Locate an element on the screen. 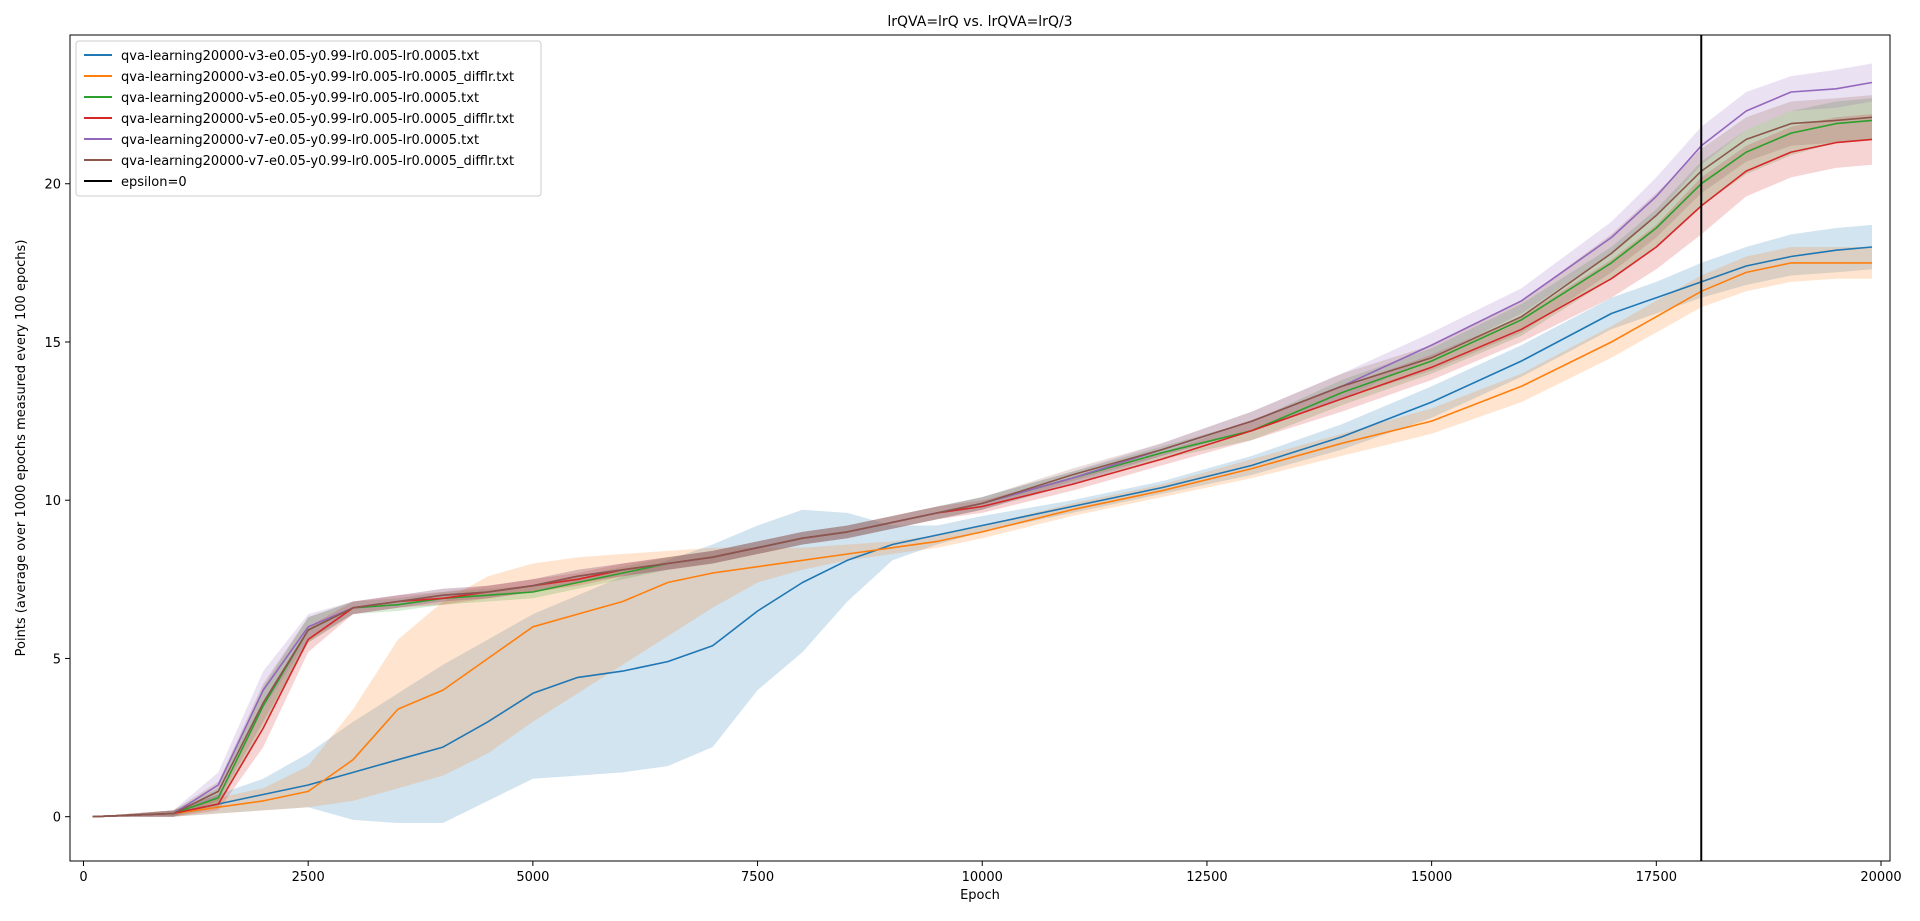 The height and width of the screenshot is (921, 1920). chart-title: lrQVA=lrQ vs. lrQVA=lrQ/3 is located at coordinates (979, 22).